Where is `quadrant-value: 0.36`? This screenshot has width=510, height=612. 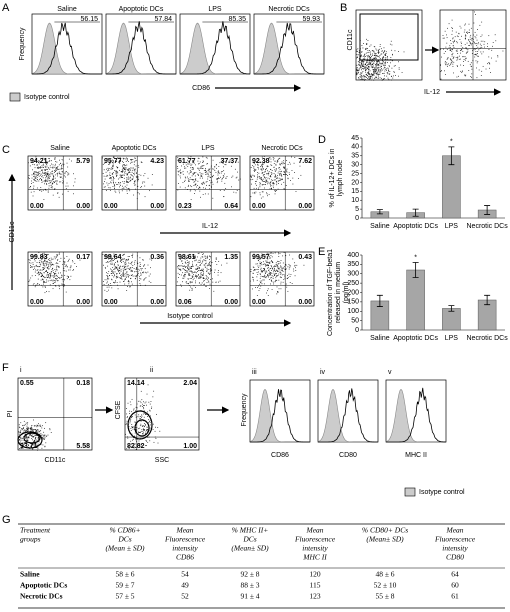
quadrant-value: 0.36 is located at coordinates (157, 257).